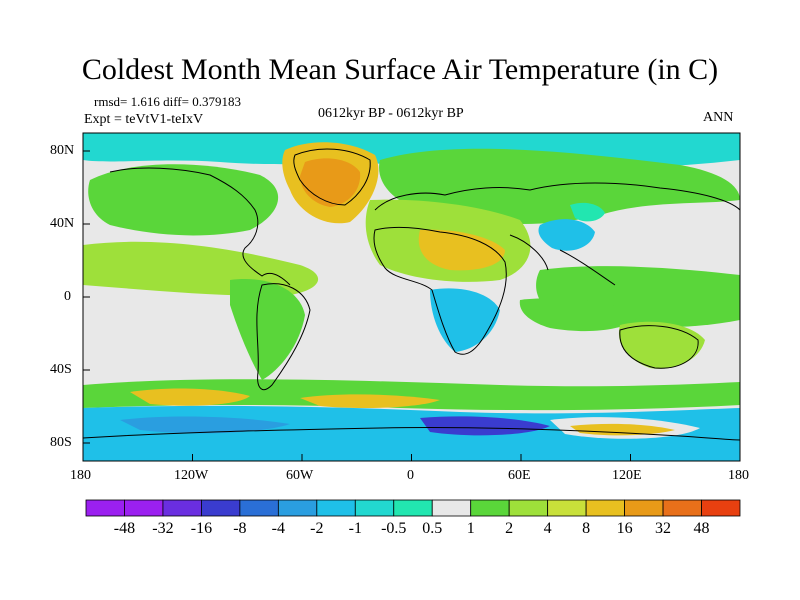  Describe the element at coordinates (61, 369) in the screenshot. I see `lat-label-40s: 40S` at that location.